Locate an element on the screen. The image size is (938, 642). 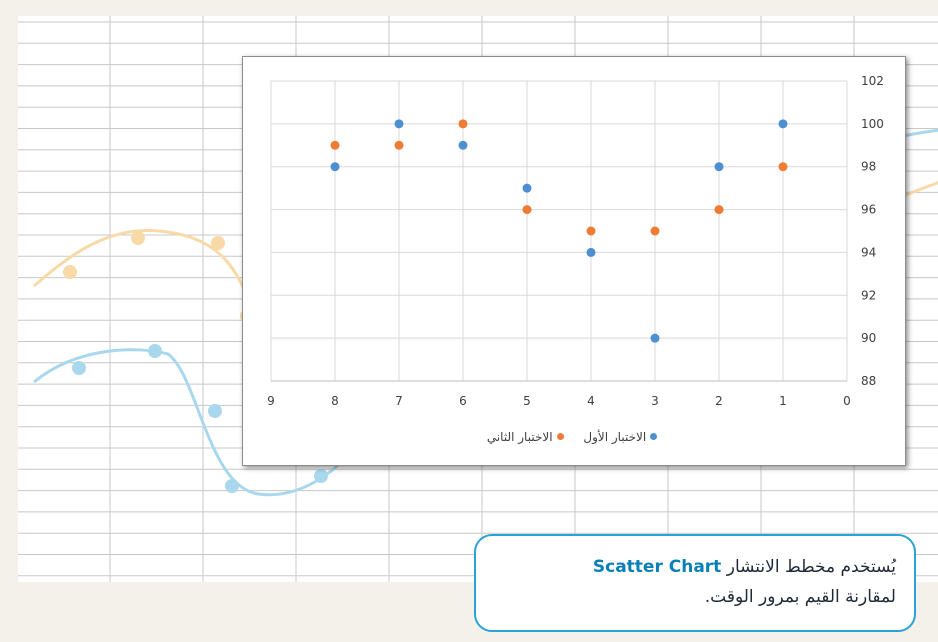
legend-entry-series-2: الاختبار الثاني is located at coordinates (527, 437).